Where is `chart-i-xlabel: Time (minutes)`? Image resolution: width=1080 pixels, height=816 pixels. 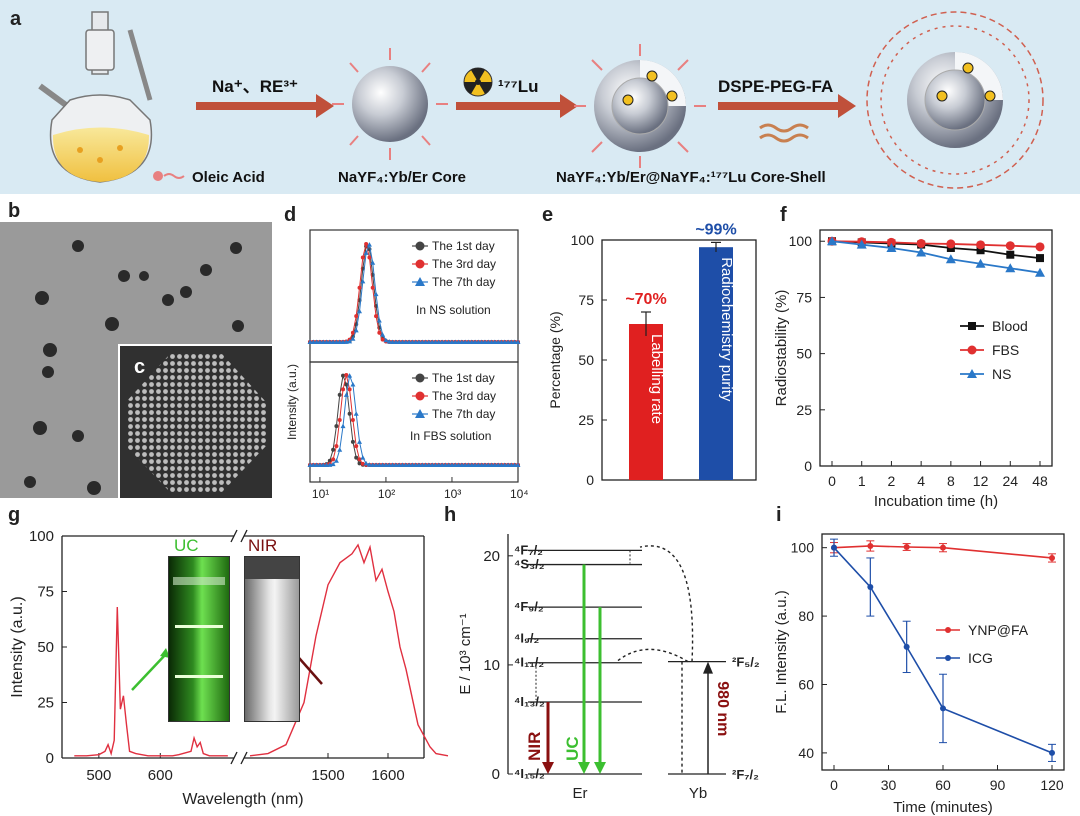 chart-i-xlabel: Time (minutes) is located at coordinates (942, 807).